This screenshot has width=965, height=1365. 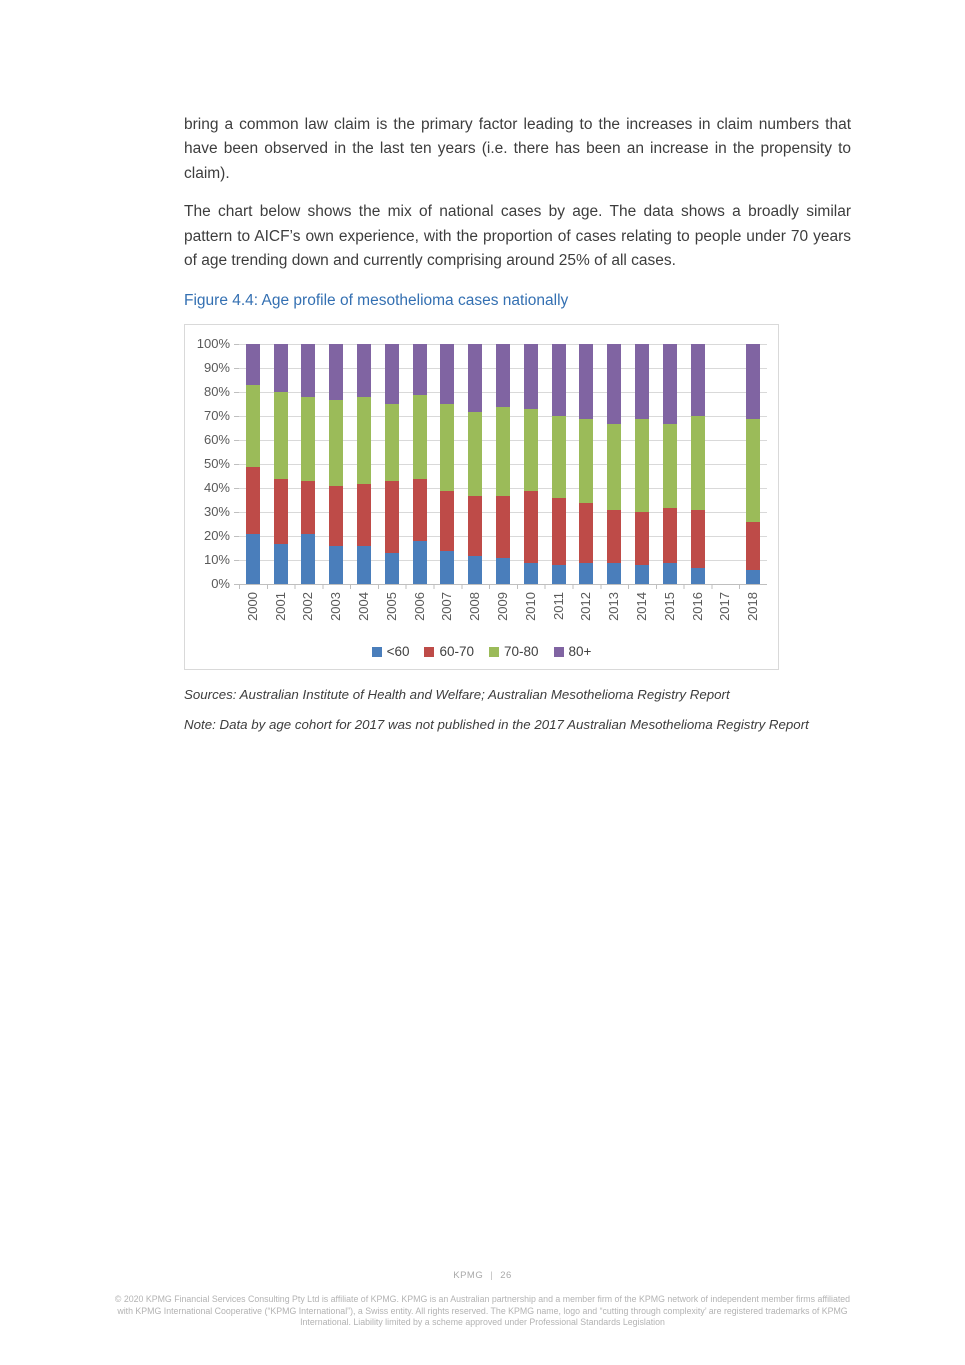 I want to click on x-label-slot: 2013, so click(x=614, y=612).